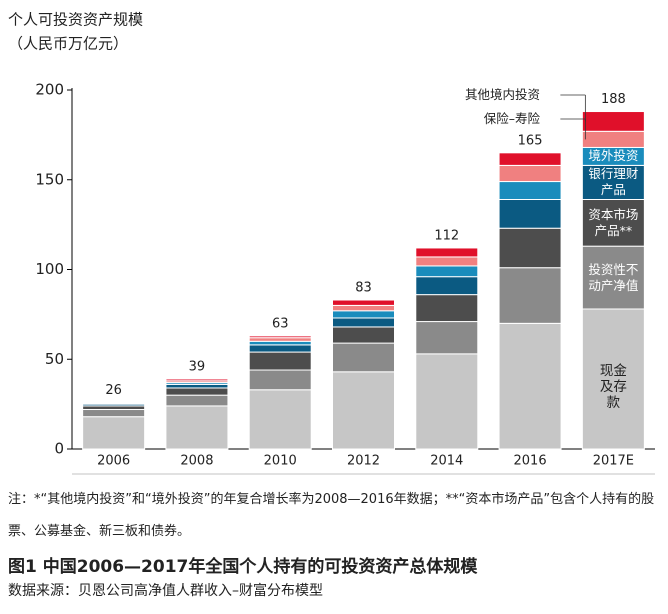 The height and width of the screenshot is (614, 668). What do you see at coordinates (243, 567) in the screenshot?
I see `figure-title: 图1 中国2006—2017年全国个人持有的可投资资产总体规模` at bounding box center [243, 567].